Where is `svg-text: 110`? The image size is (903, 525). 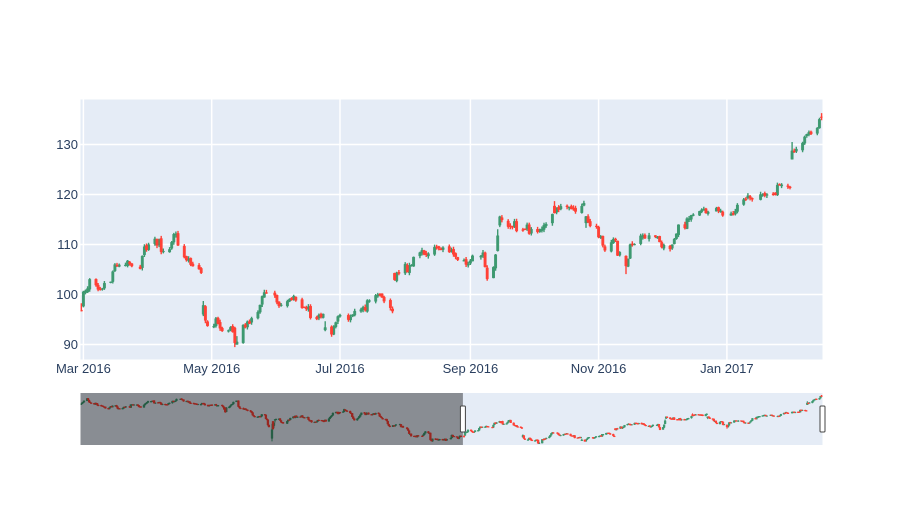 svg-text: 110 is located at coordinates (67, 244).